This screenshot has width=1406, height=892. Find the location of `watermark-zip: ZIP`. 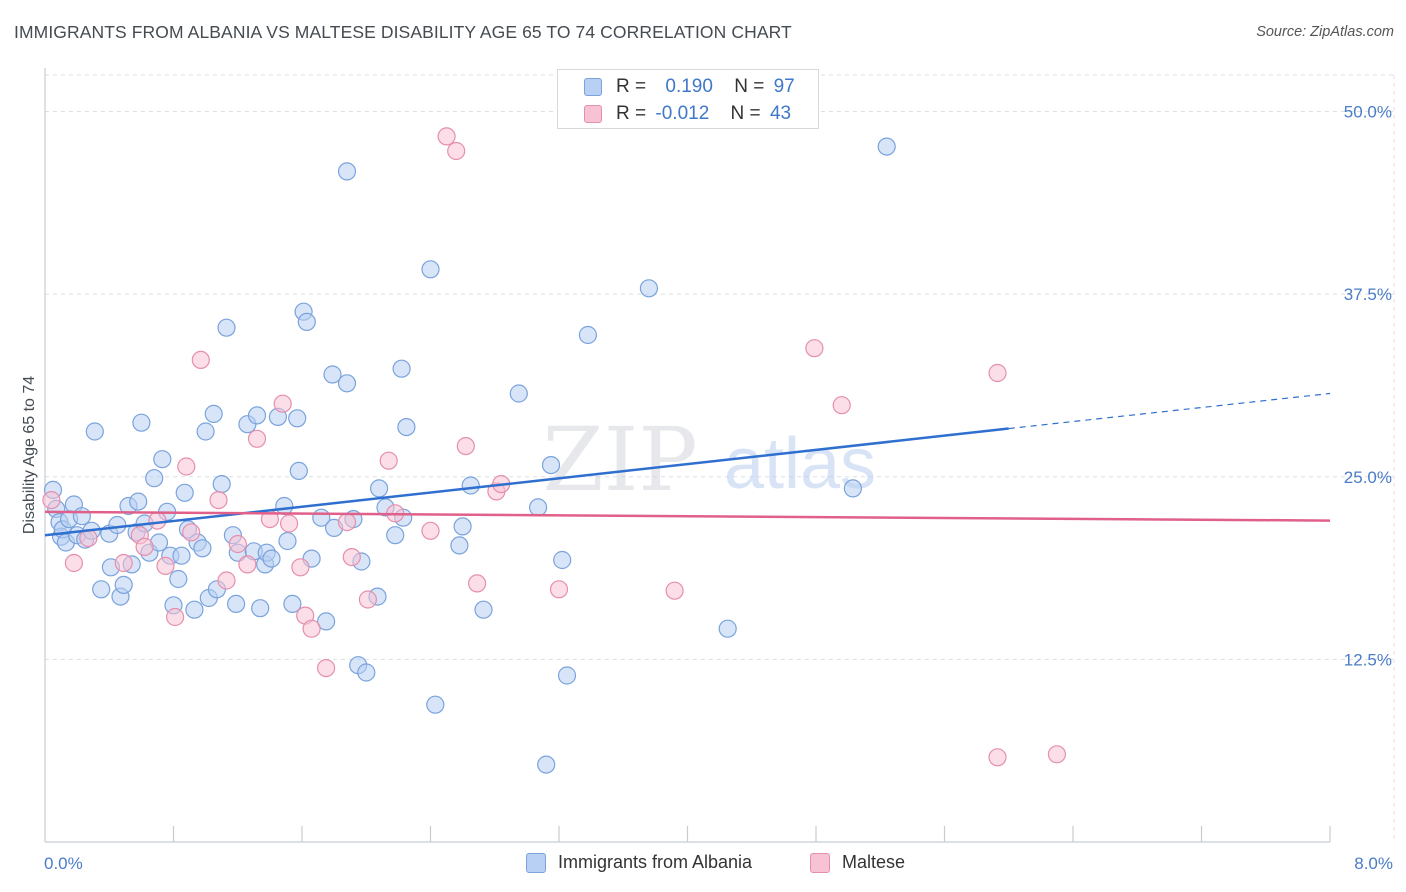

watermark-zip: ZIP is located at coordinates (619, 459).